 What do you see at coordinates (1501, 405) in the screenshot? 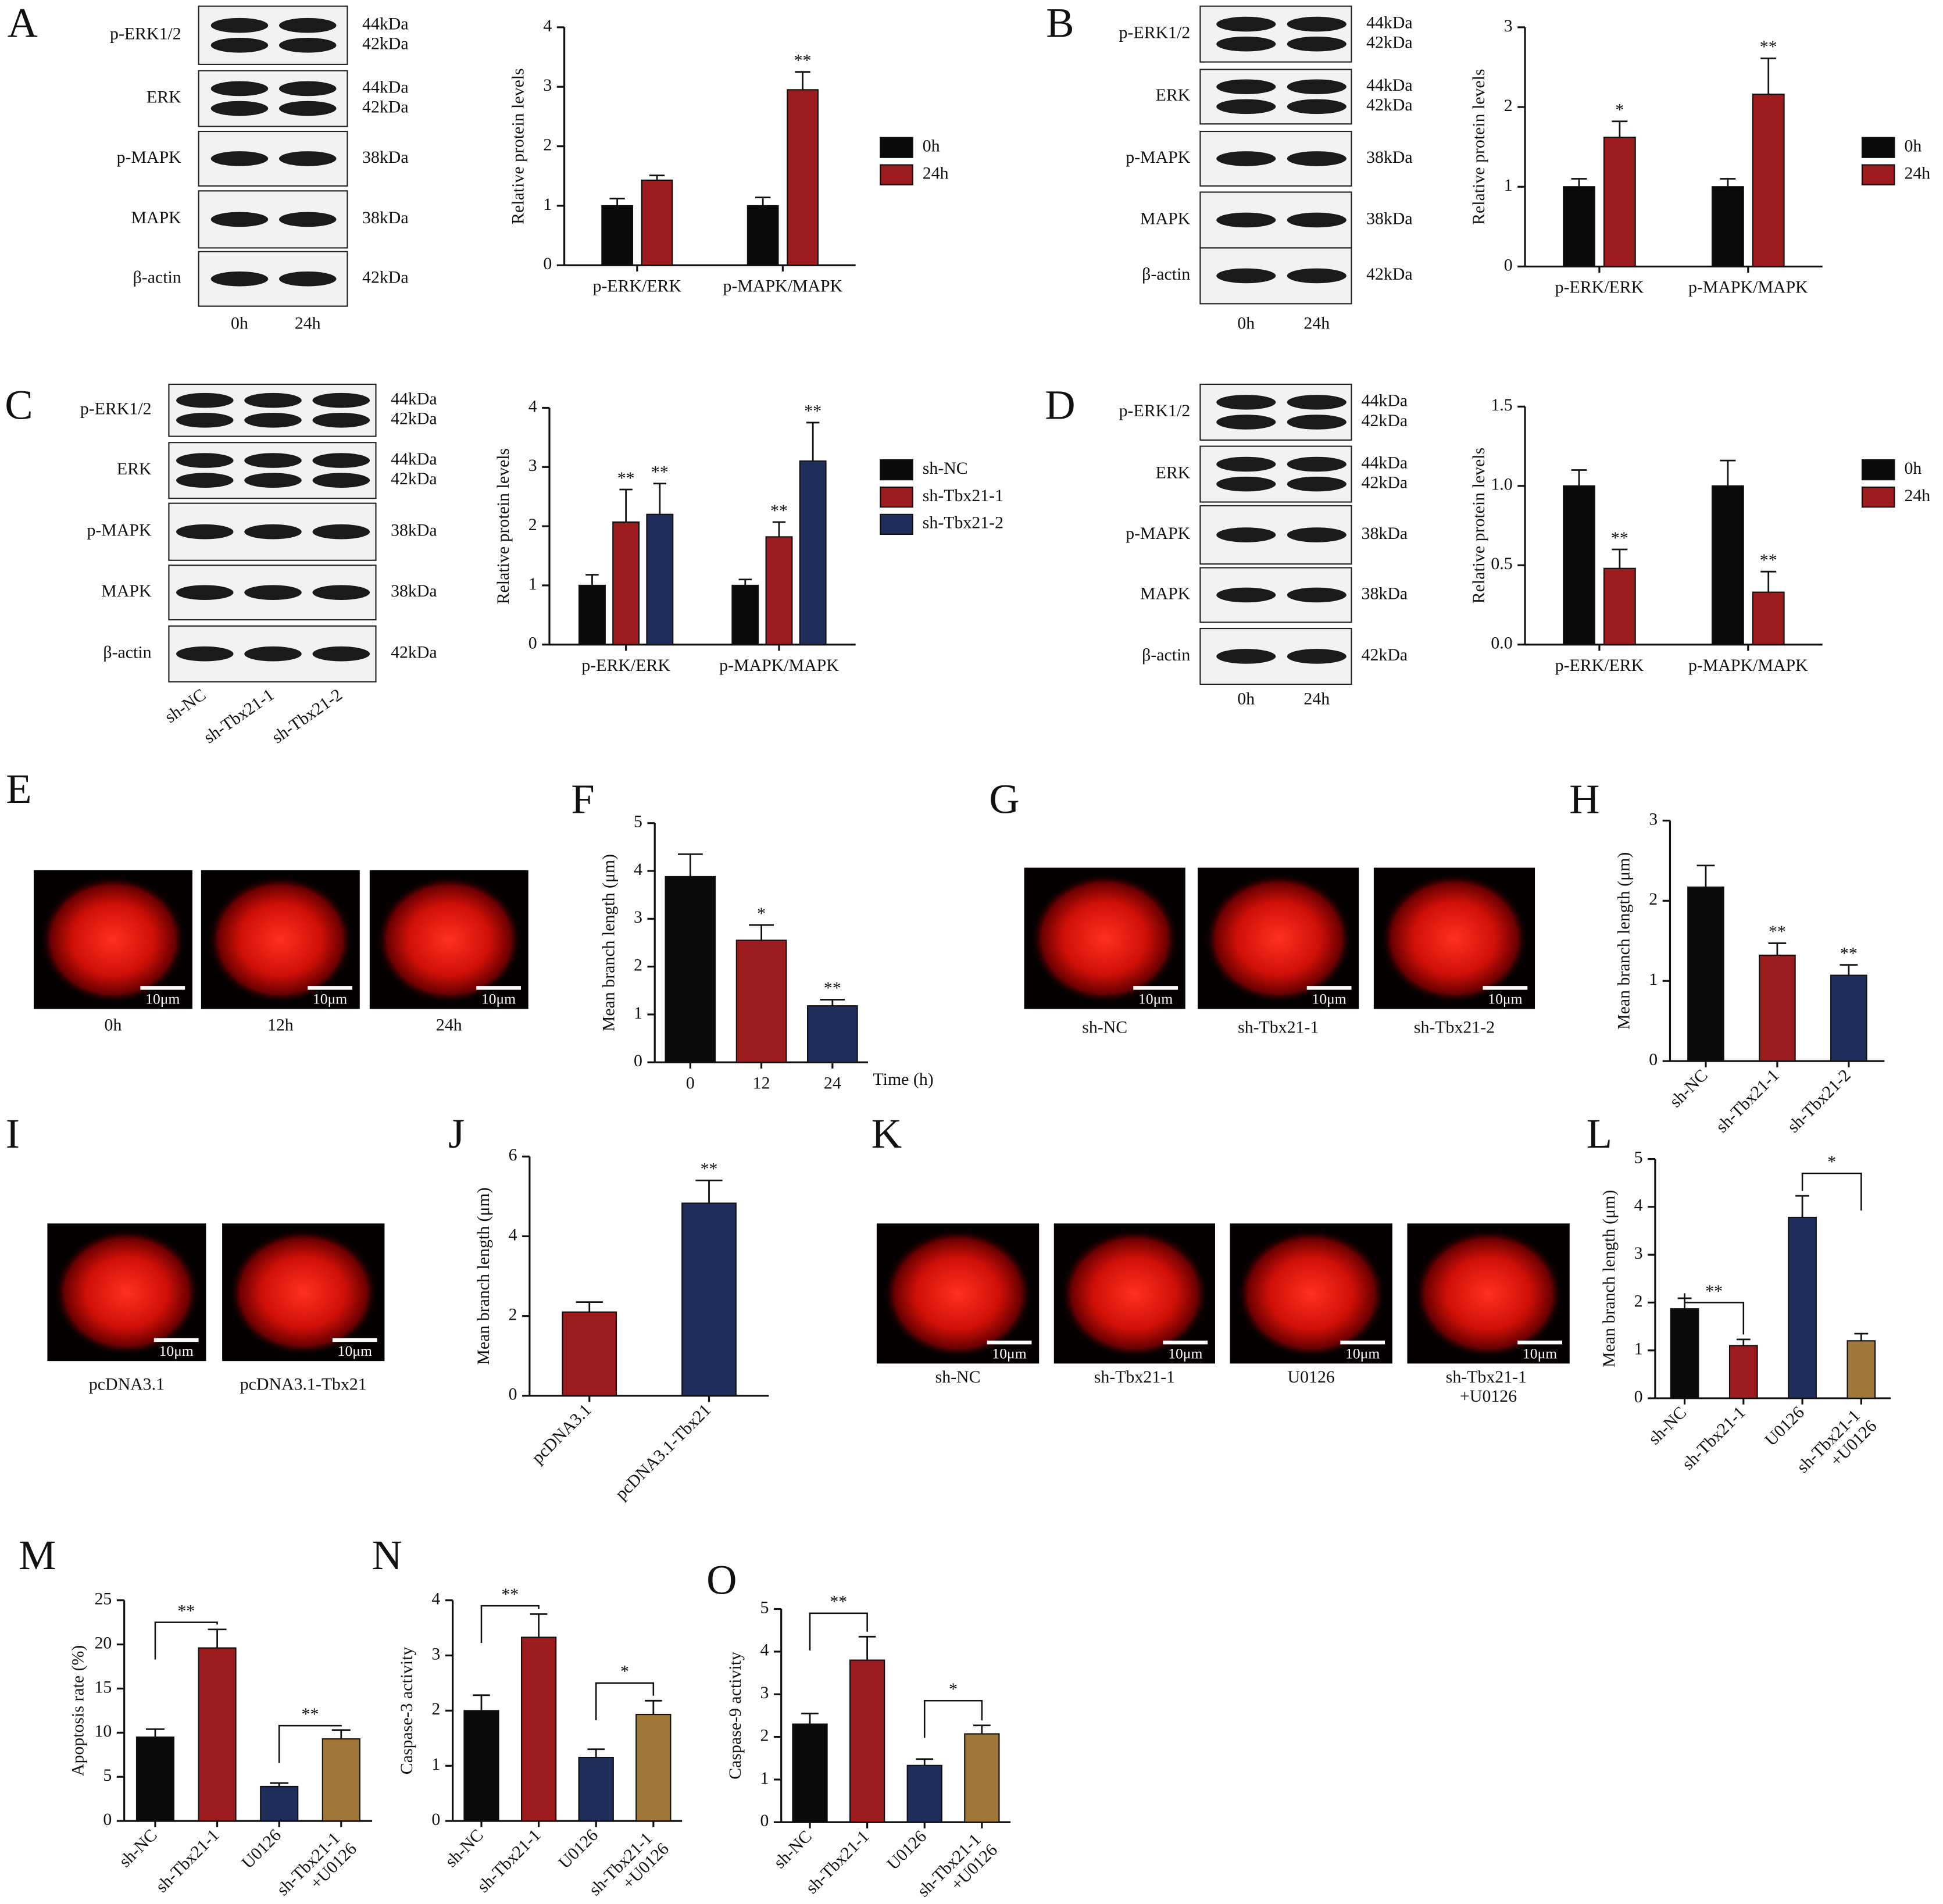
I see `y-tick-label: 1.5` at bounding box center [1501, 405].